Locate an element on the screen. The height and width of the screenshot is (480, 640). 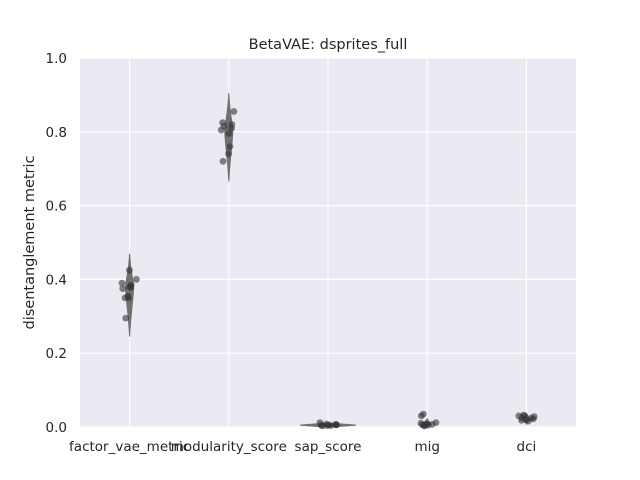
y-tick-labels: 0.0 0.2 0.4 0.6 0.8 1.0 is located at coordinates (56, 243).